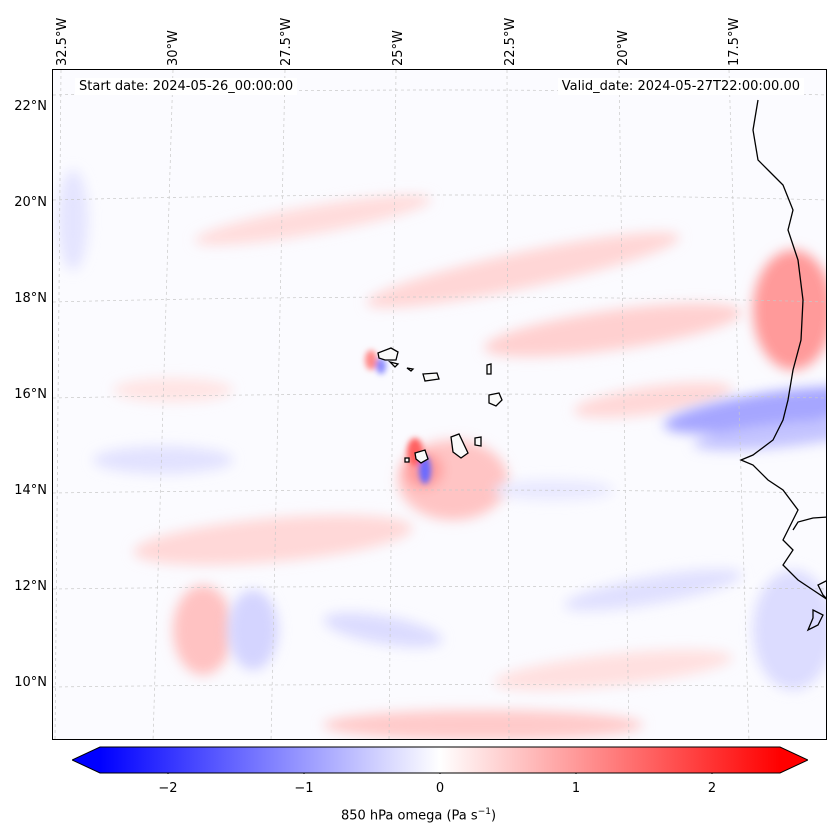 The height and width of the screenshot is (839, 837). Describe the element at coordinates (464, 816) in the screenshot. I see `colorbar-units: Pa s` at that location.